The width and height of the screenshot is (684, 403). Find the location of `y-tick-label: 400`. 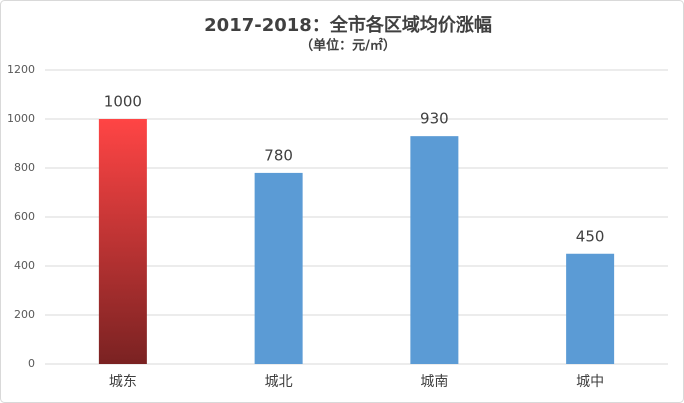

y-tick-label: 400 is located at coordinates (24, 265).